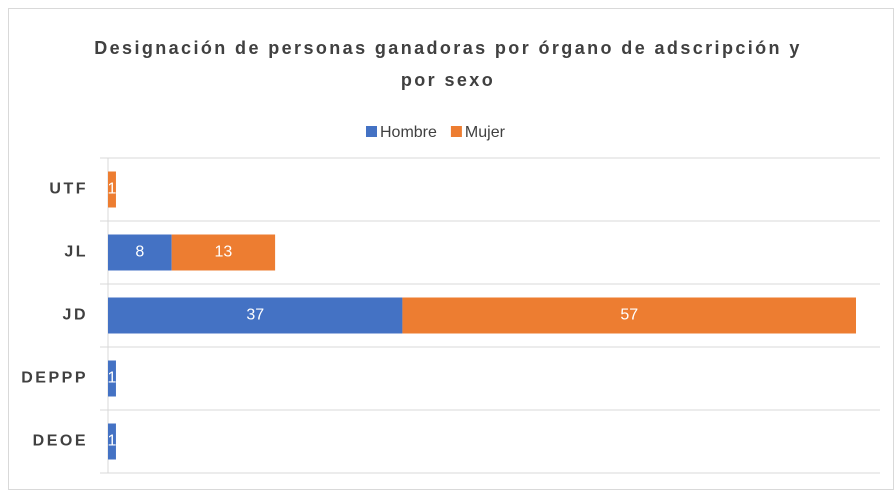 The width and height of the screenshot is (896, 500). Describe the element at coordinates (68, 189) in the screenshot. I see `y-tick-label: UTF` at that location.